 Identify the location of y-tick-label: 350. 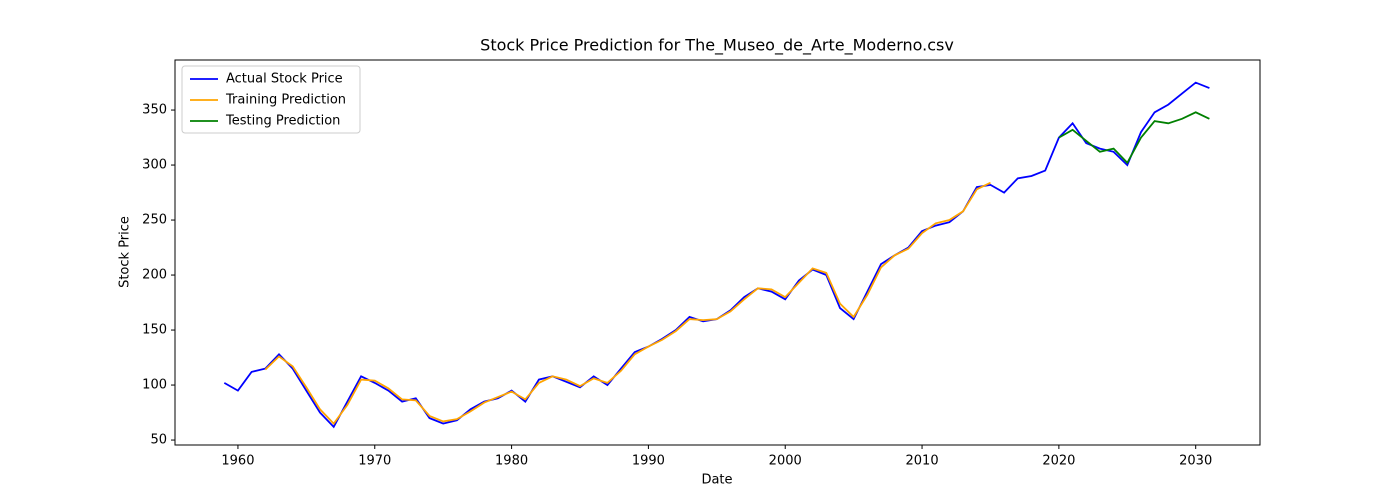
(154, 110).